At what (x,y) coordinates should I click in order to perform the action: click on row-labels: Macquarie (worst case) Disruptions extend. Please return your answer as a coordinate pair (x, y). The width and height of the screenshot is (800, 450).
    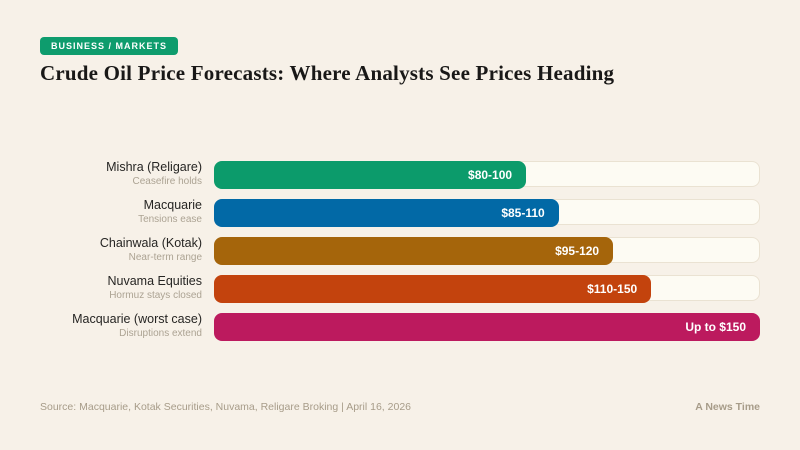
    Looking at the image, I should click on (121, 326).